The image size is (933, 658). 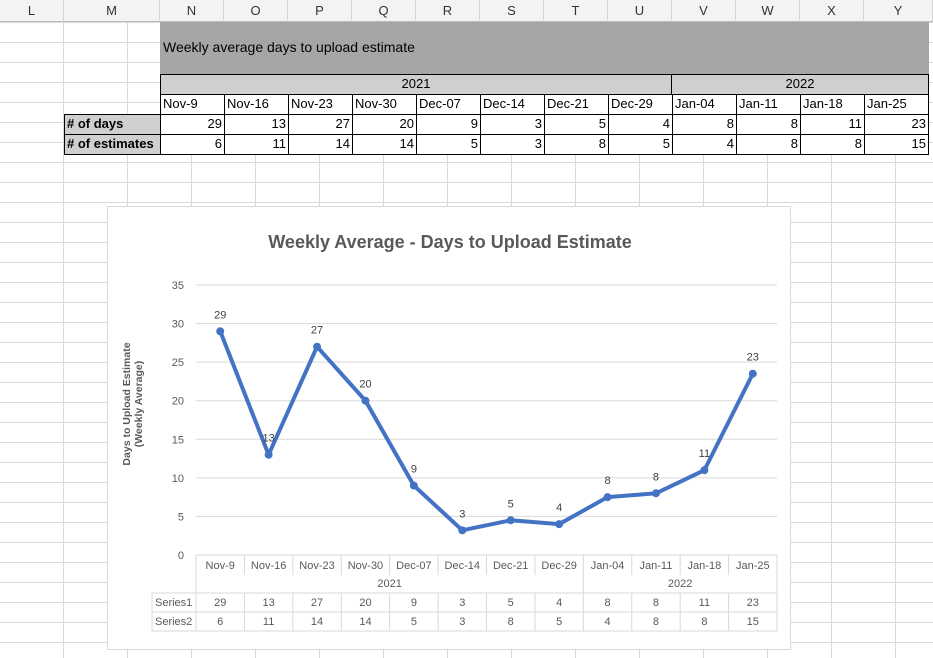 What do you see at coordinates (656, 566) in the screenshot?
I see `x-tick-label: Jan-11` at bounding box center [656, 566].